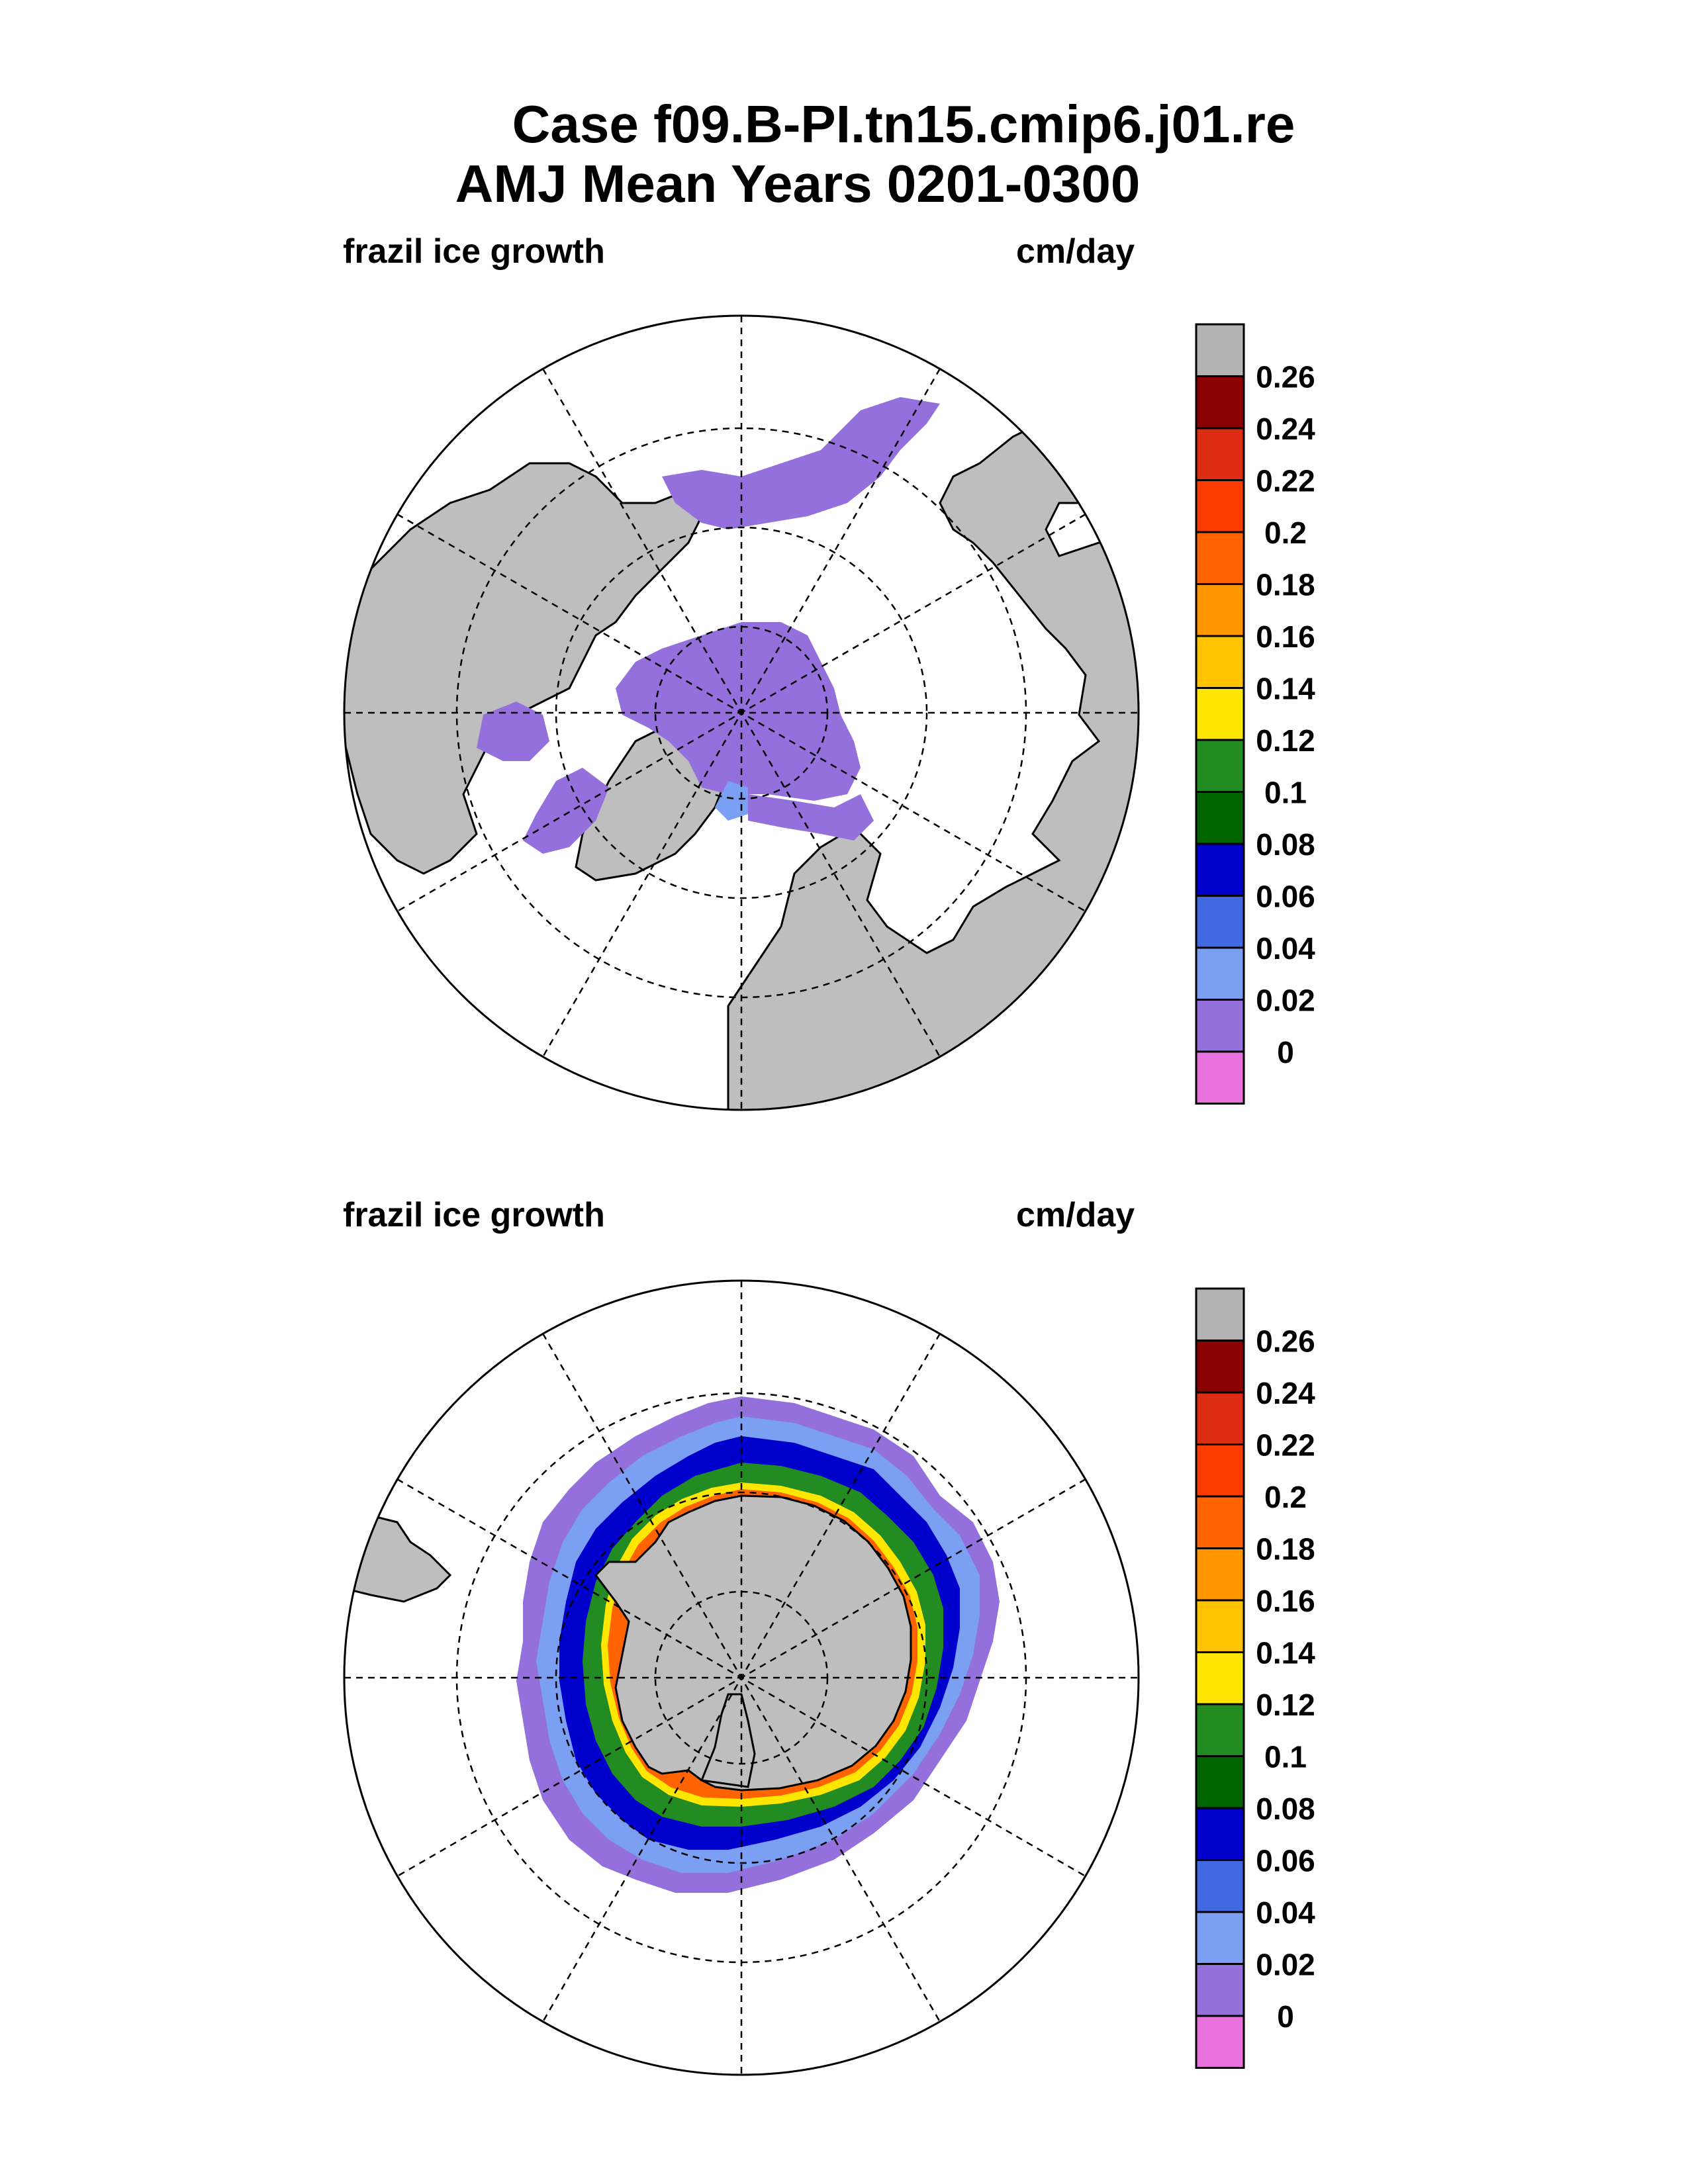  What do you see at coordinates (1285, 1341) in the screenshot?
I see `colorbar-south-tick-label: 0.26` at bounding box center [1285, 1341].